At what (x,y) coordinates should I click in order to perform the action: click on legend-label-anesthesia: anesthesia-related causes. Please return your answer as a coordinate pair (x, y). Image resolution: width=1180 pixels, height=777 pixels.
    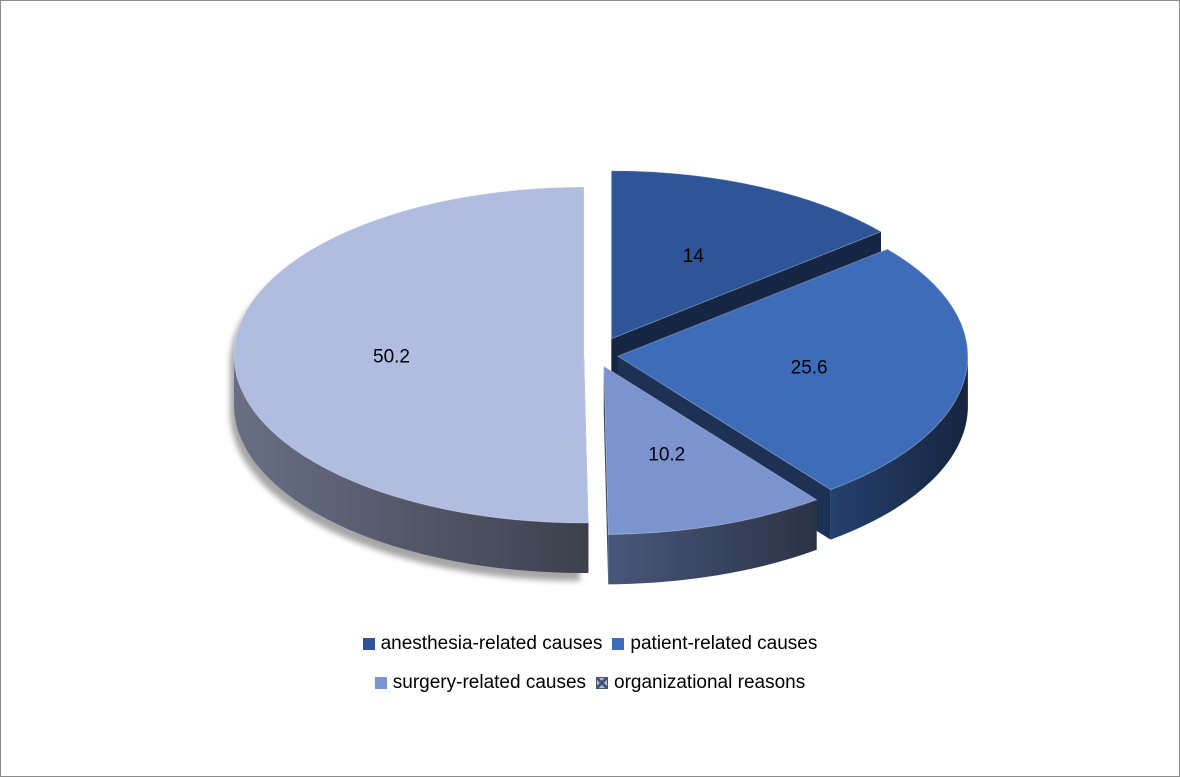
    Looking at the image, I should click on (491, 643).